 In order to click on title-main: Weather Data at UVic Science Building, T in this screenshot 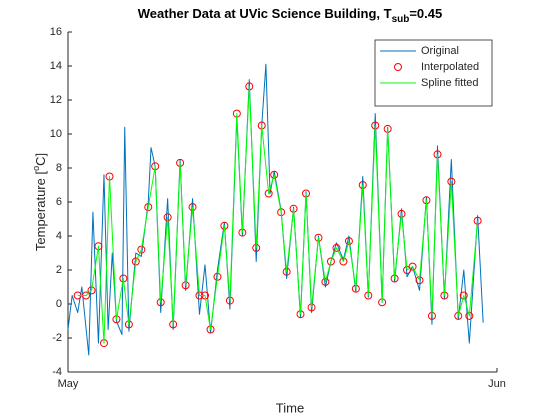, I will do `click(265, 13)`.